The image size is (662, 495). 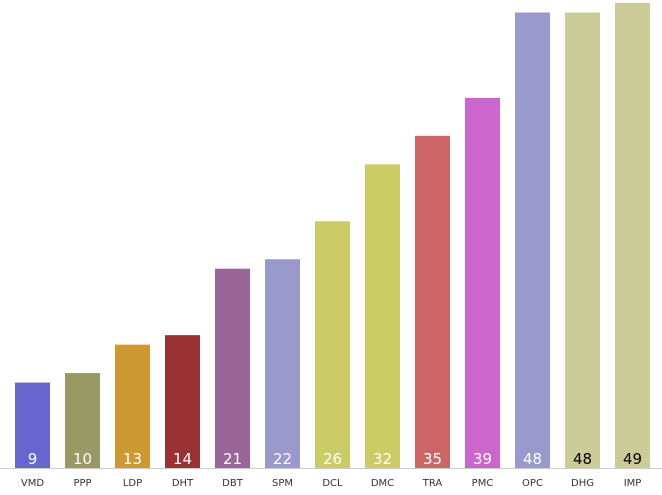 I want to click on bar-dhg, so click(x=582, y=240).